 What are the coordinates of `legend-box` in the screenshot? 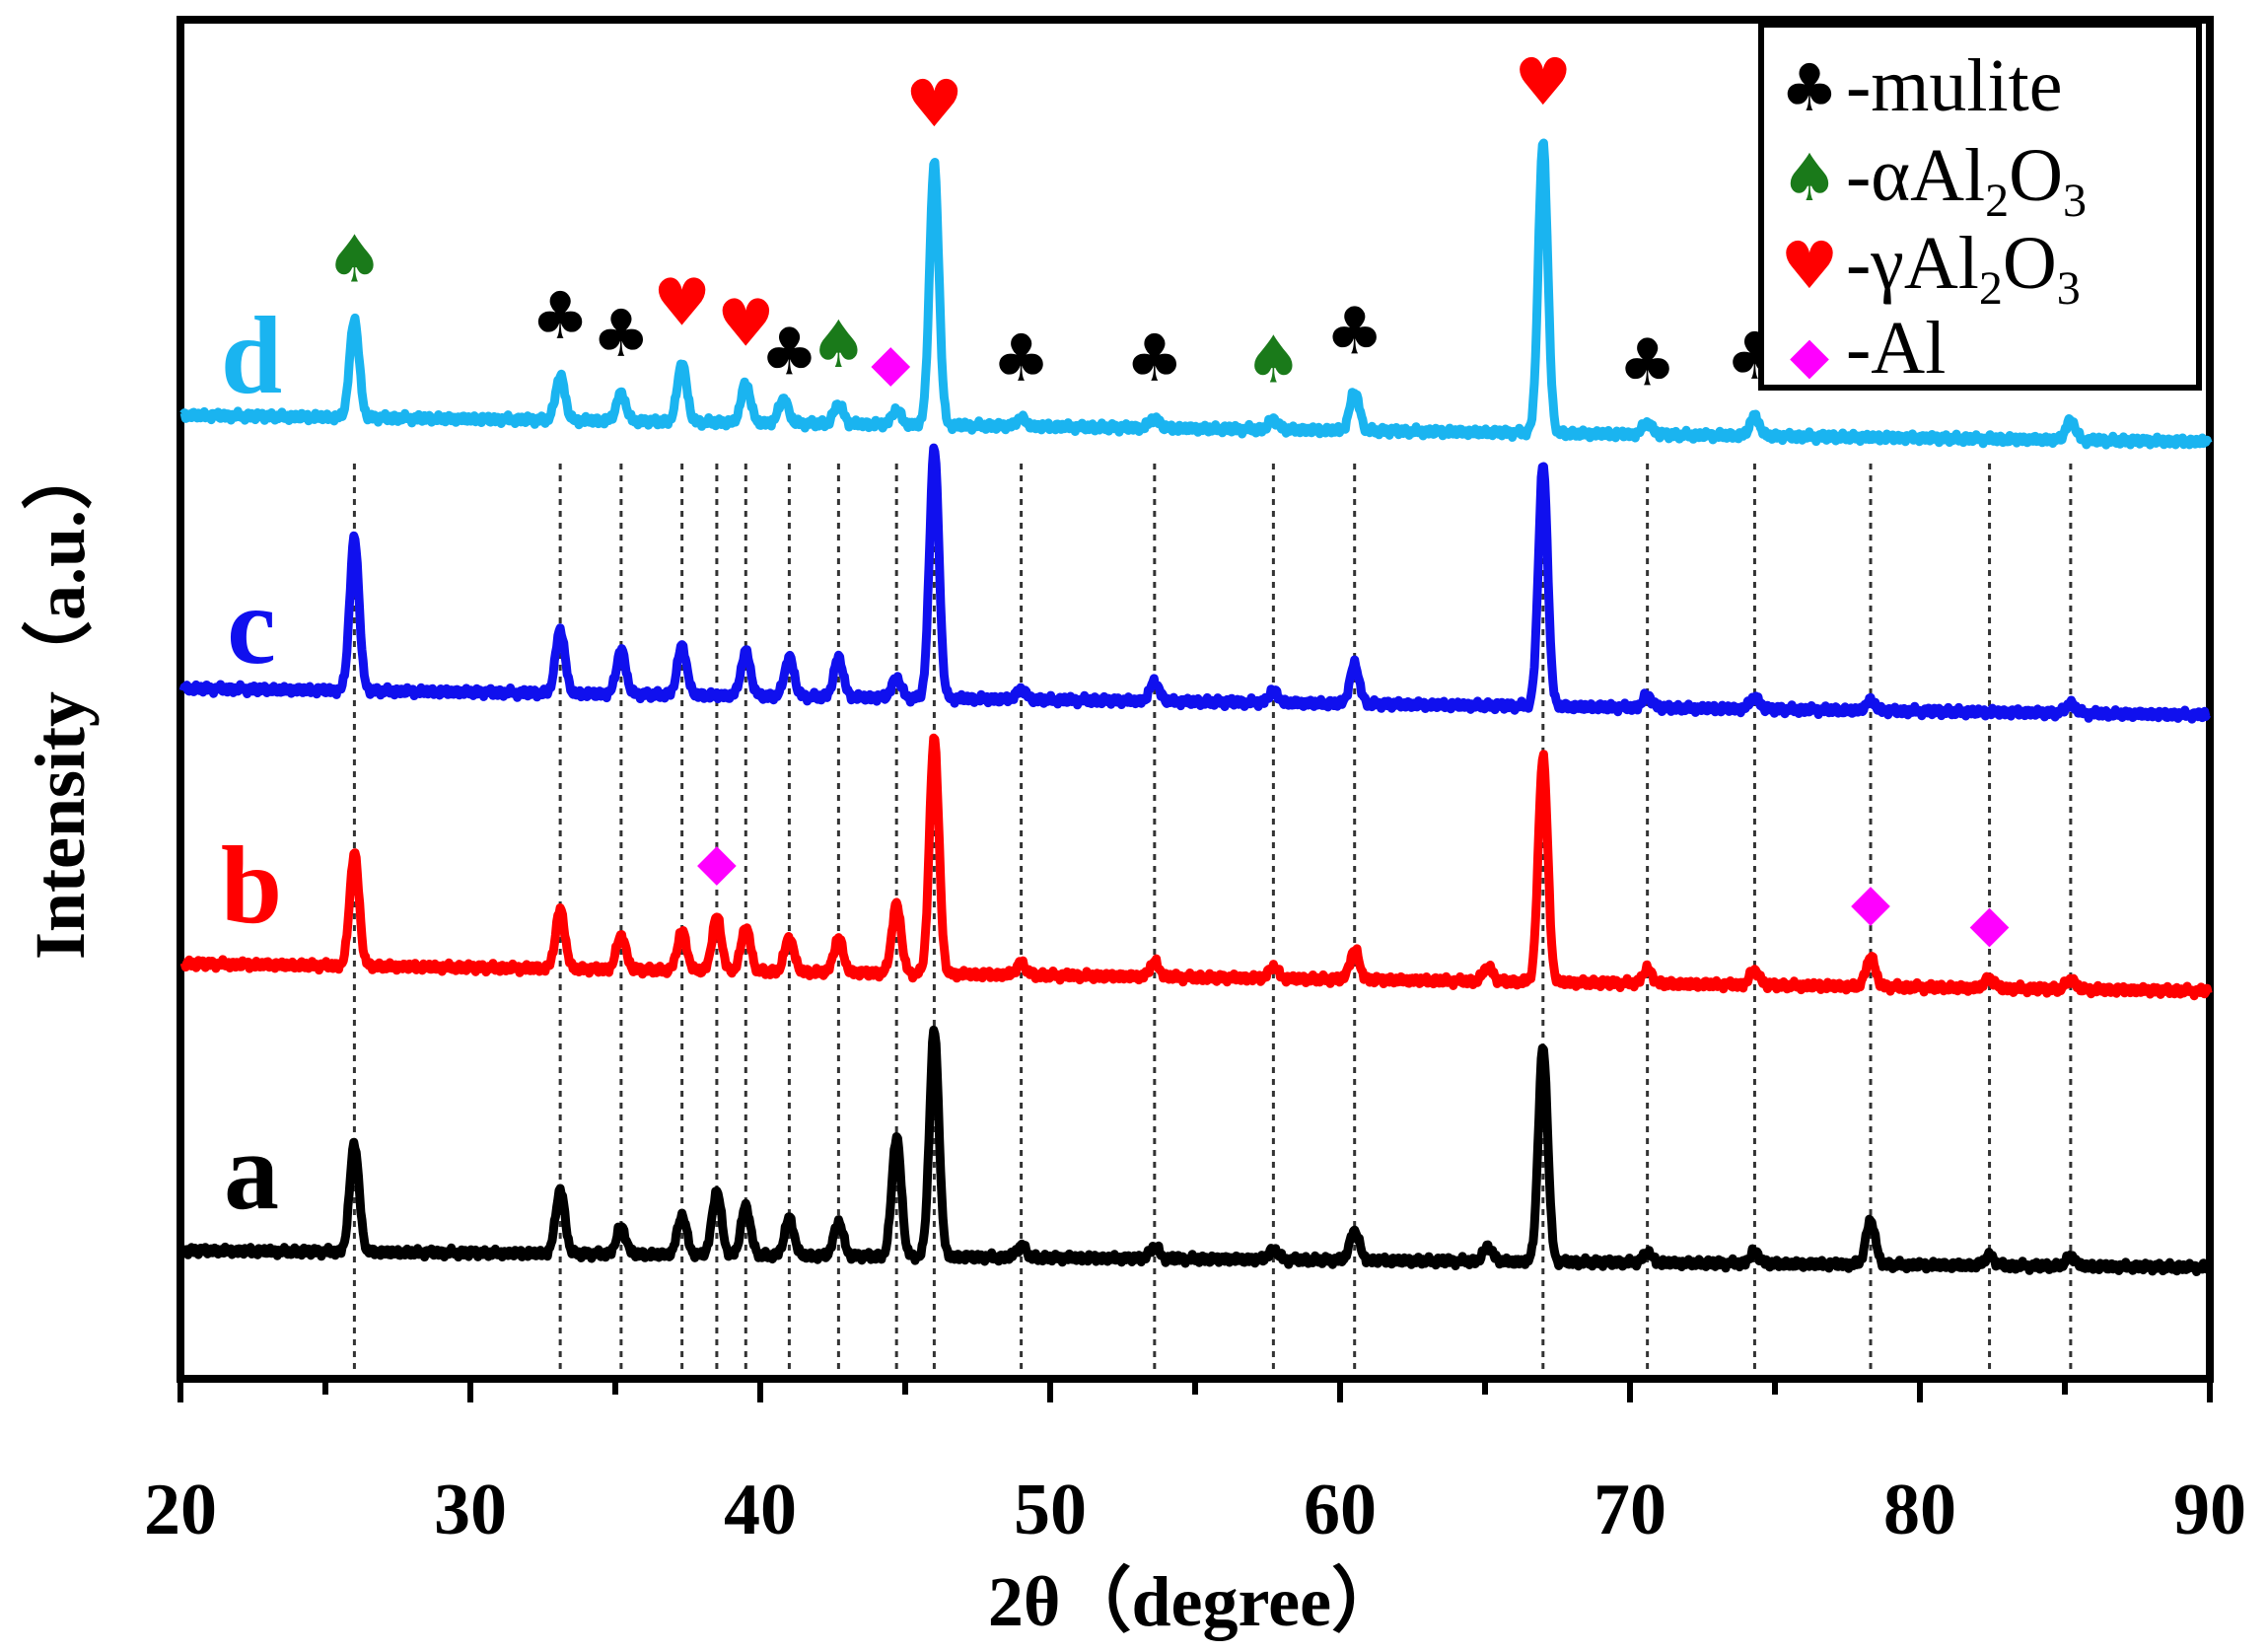 It's located at (1980, 207).